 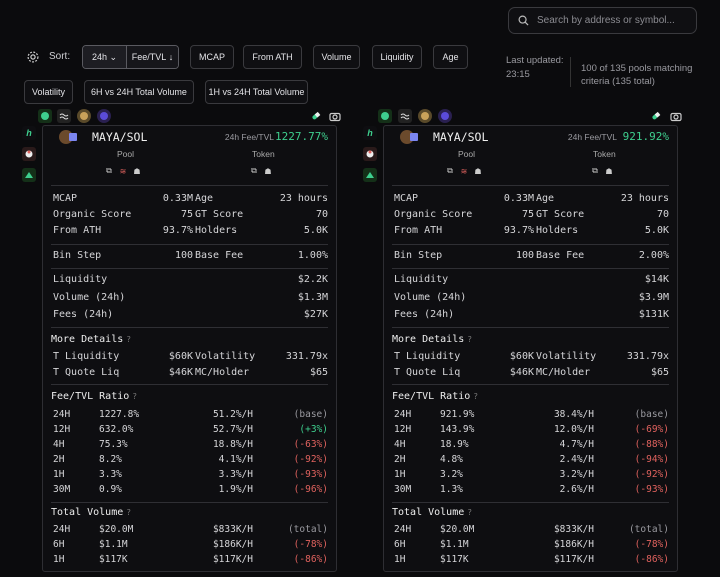 I want to click on stat-label: Volatility, so click(x=566, y=356).